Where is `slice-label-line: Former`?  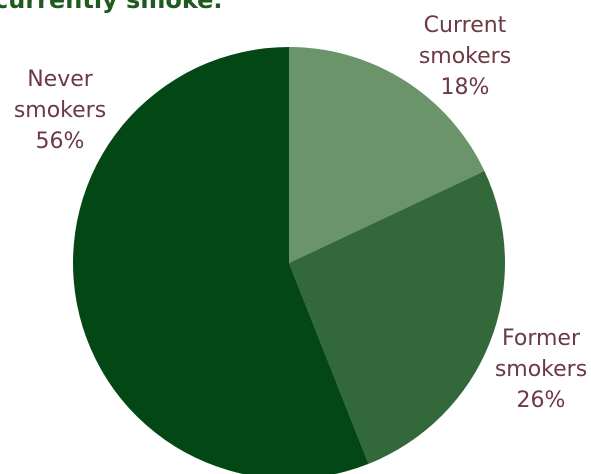 slice-label-line: Former is located at coordinates (541, 338).